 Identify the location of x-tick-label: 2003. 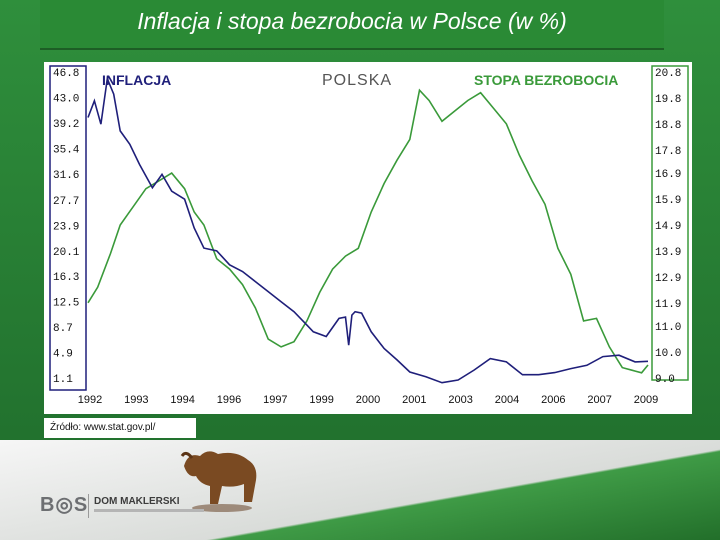
(460, 400).